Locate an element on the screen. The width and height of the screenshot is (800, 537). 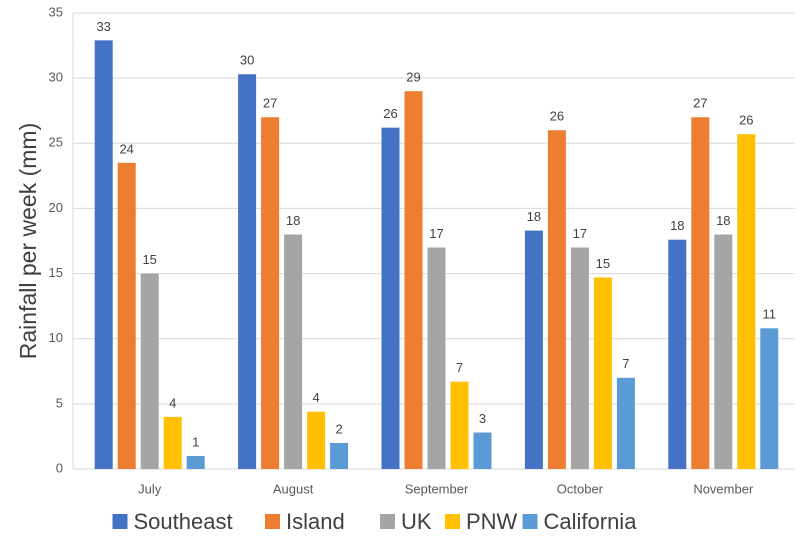
legend-label: California is located at coordinates (591, 521).